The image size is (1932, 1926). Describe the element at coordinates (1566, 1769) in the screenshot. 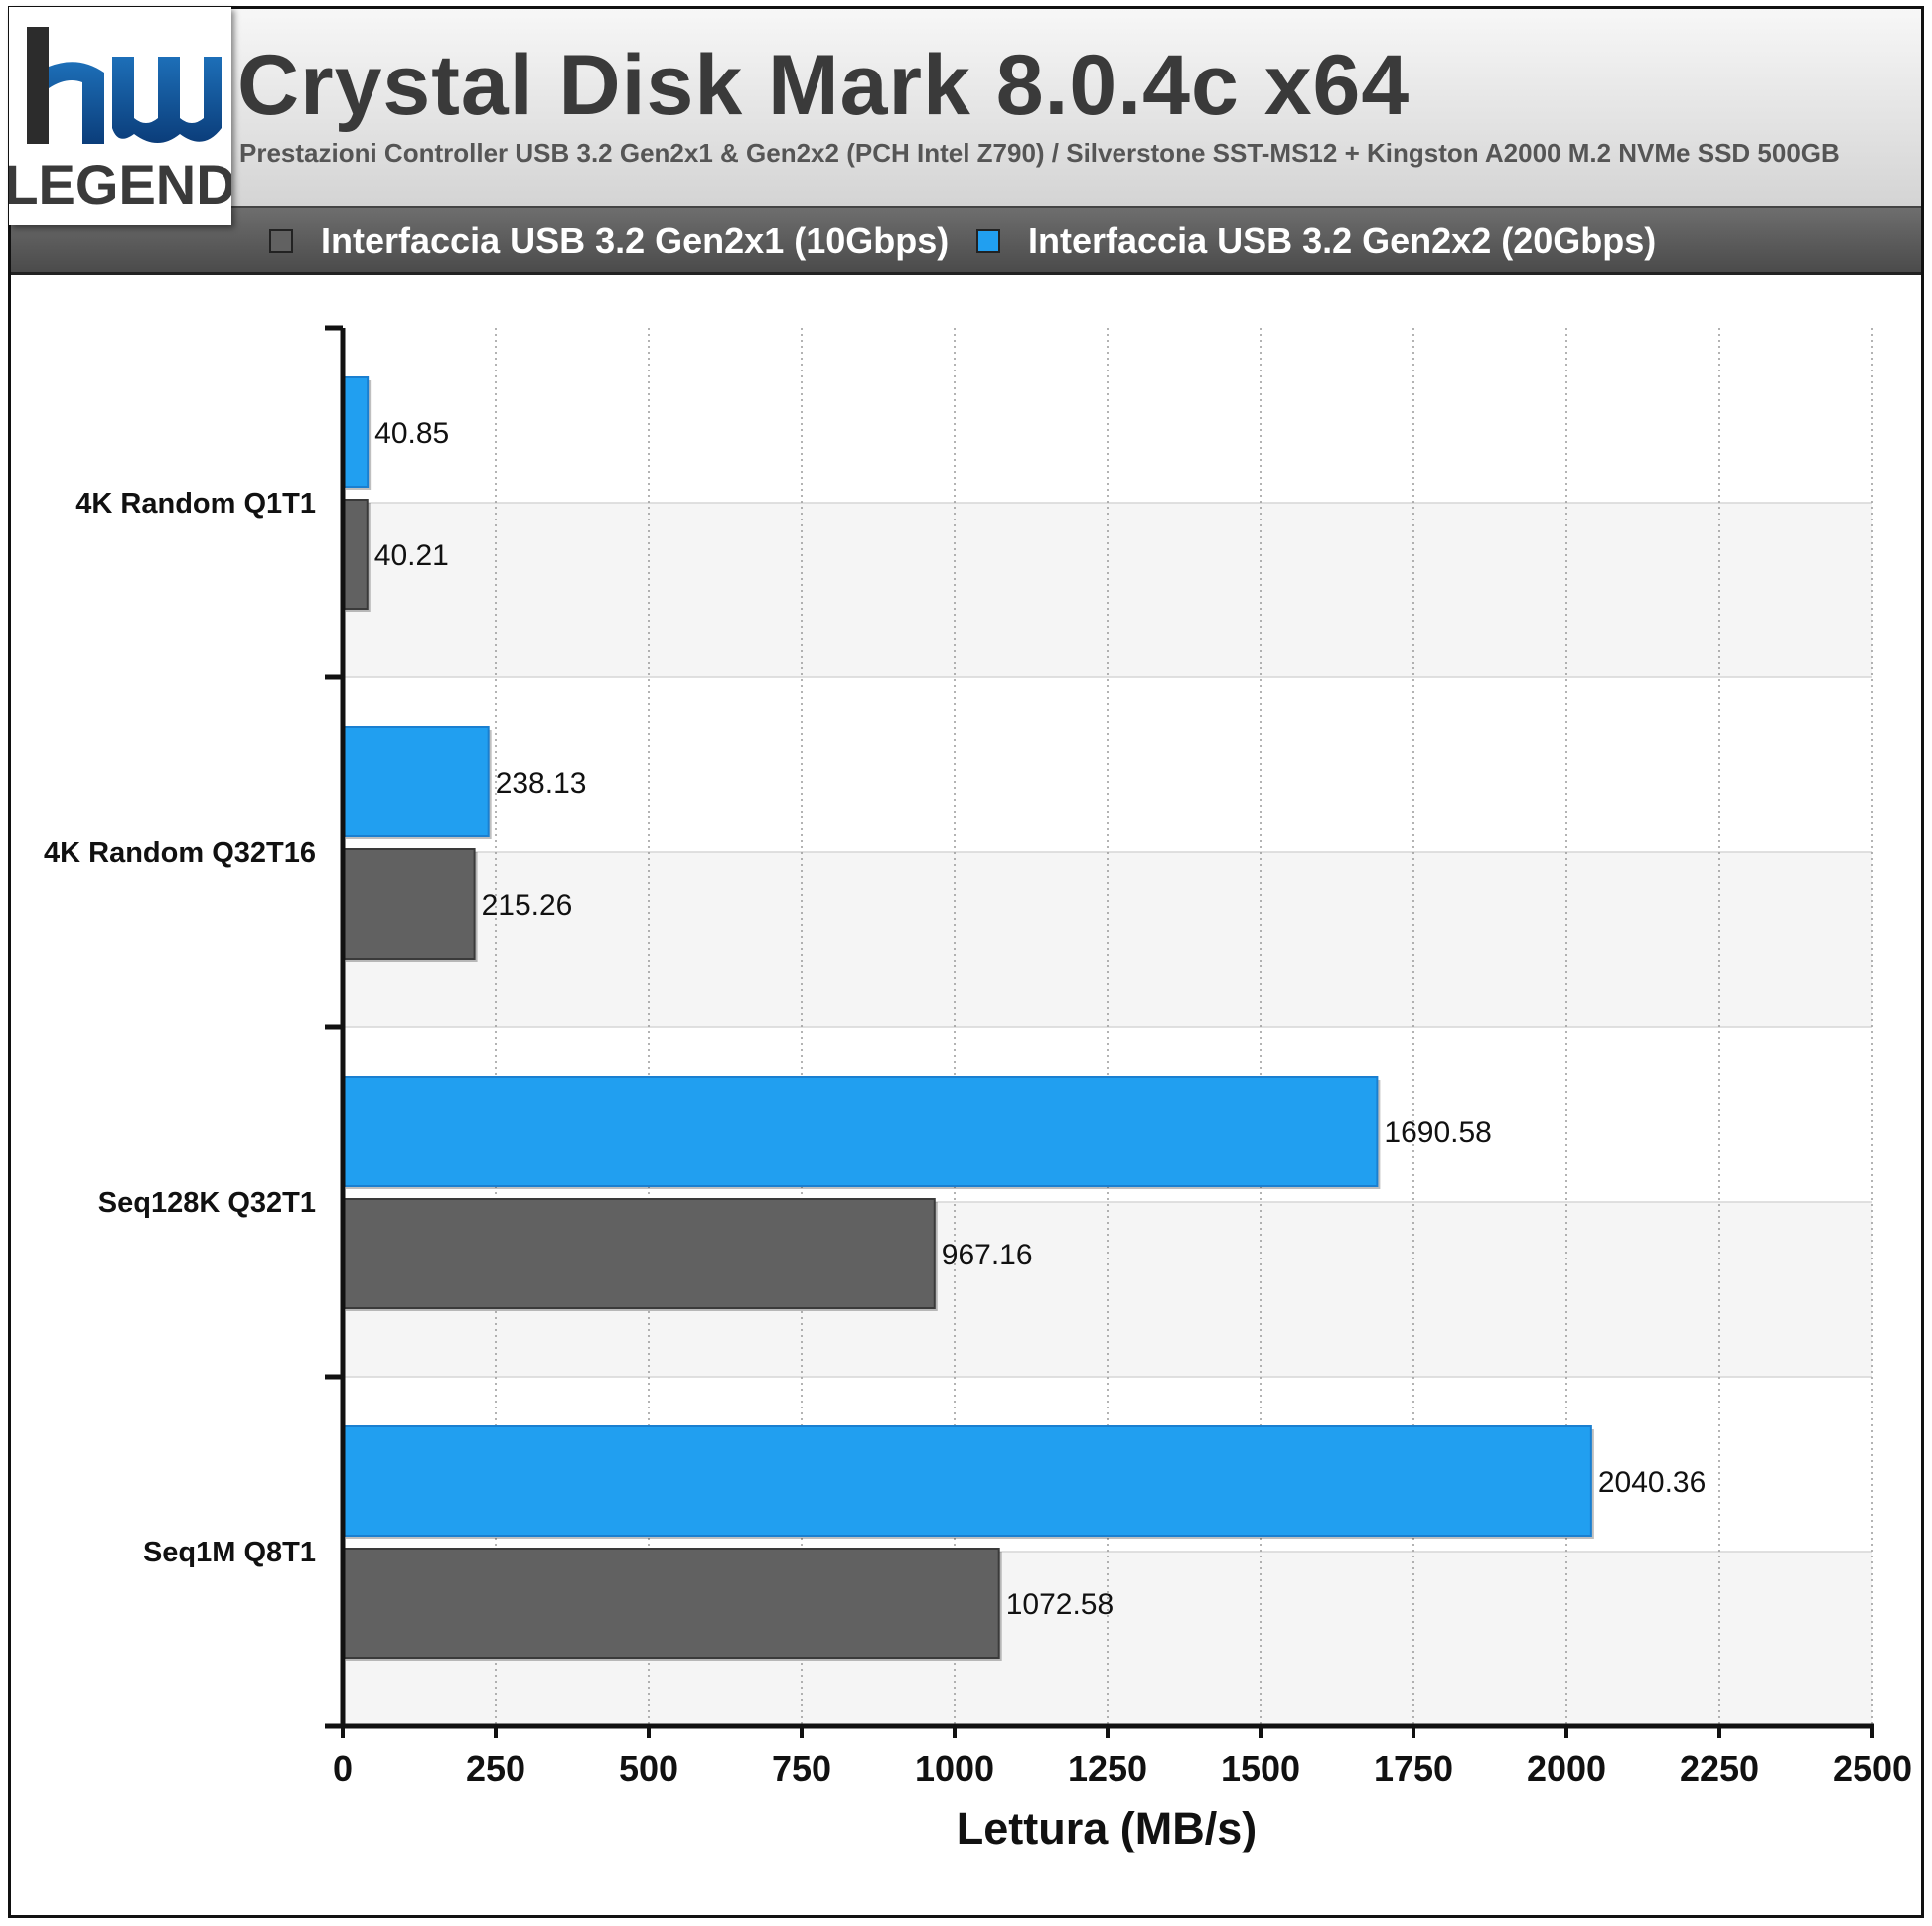

I see `x-tick-label: 2000` at that location.